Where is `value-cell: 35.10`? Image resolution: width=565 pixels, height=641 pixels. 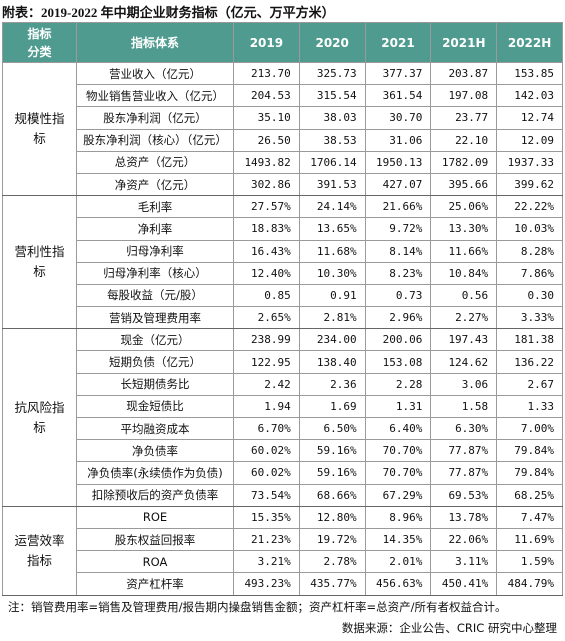
value-cell: 35.10 is located at coordinates (266, 118).